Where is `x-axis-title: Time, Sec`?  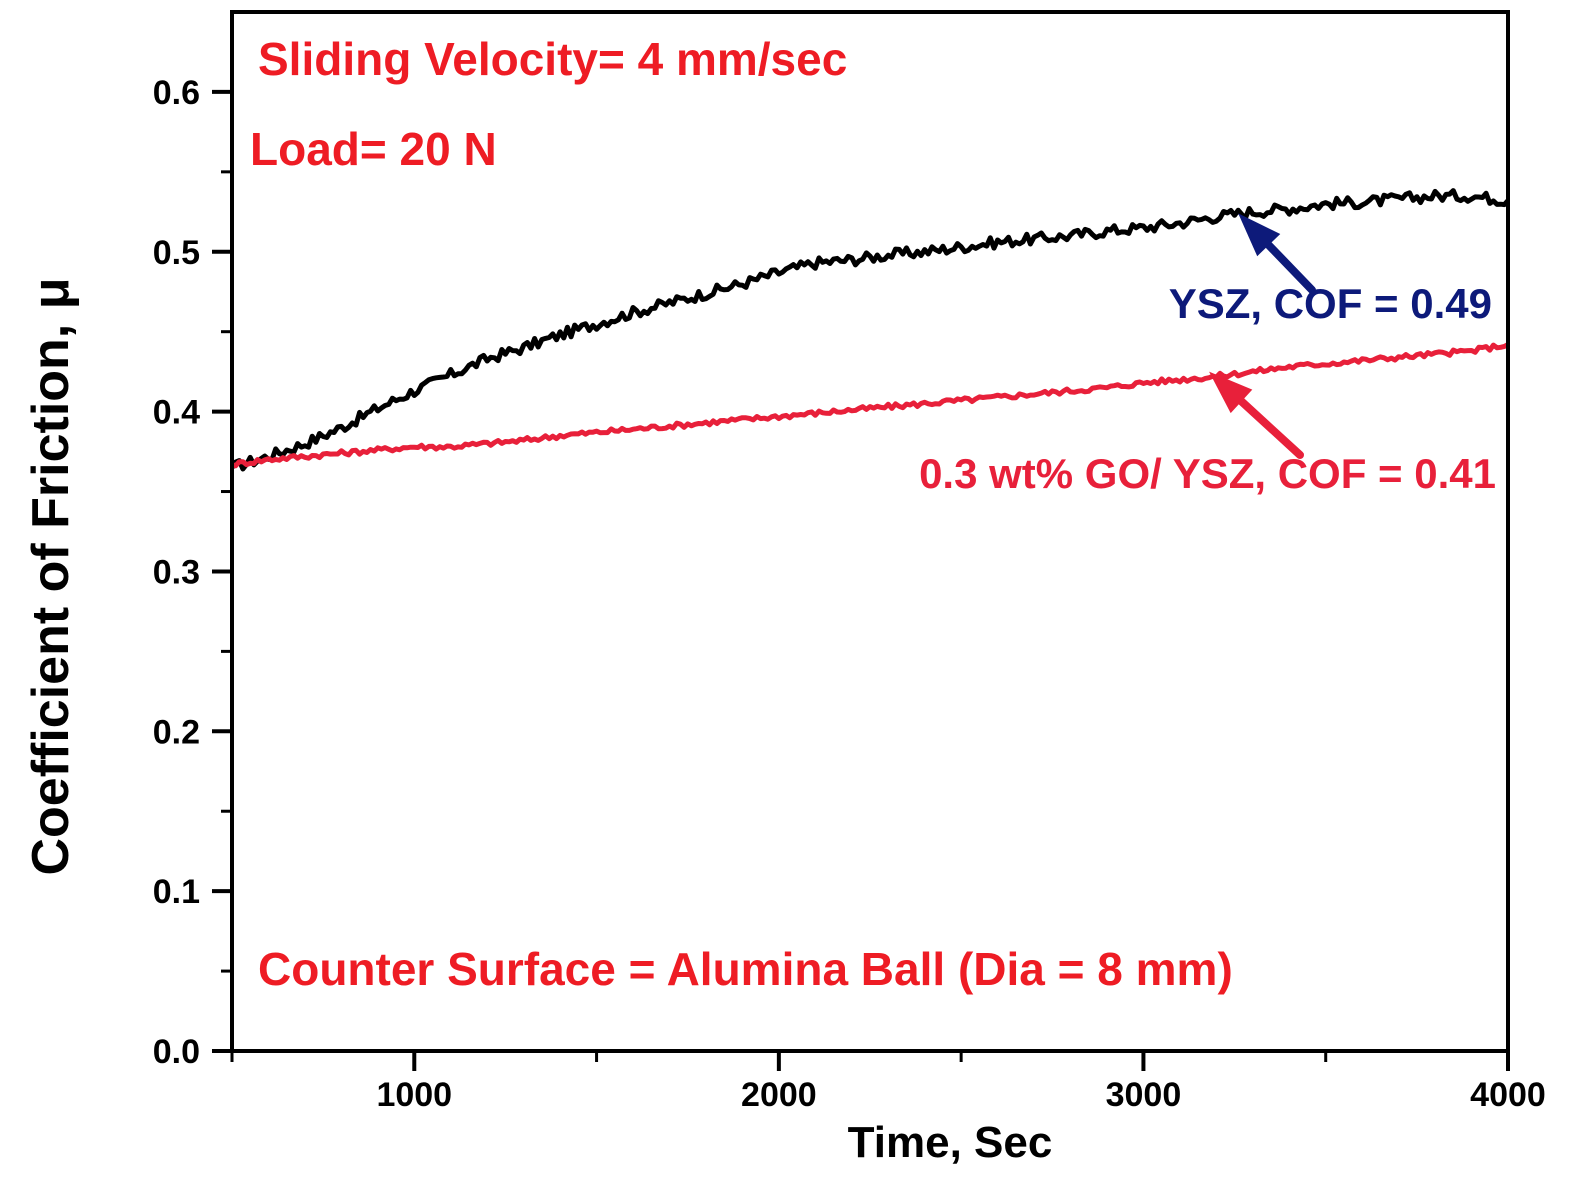
x-axis-title: Time, Sec is located at coordinates (950, 1142).